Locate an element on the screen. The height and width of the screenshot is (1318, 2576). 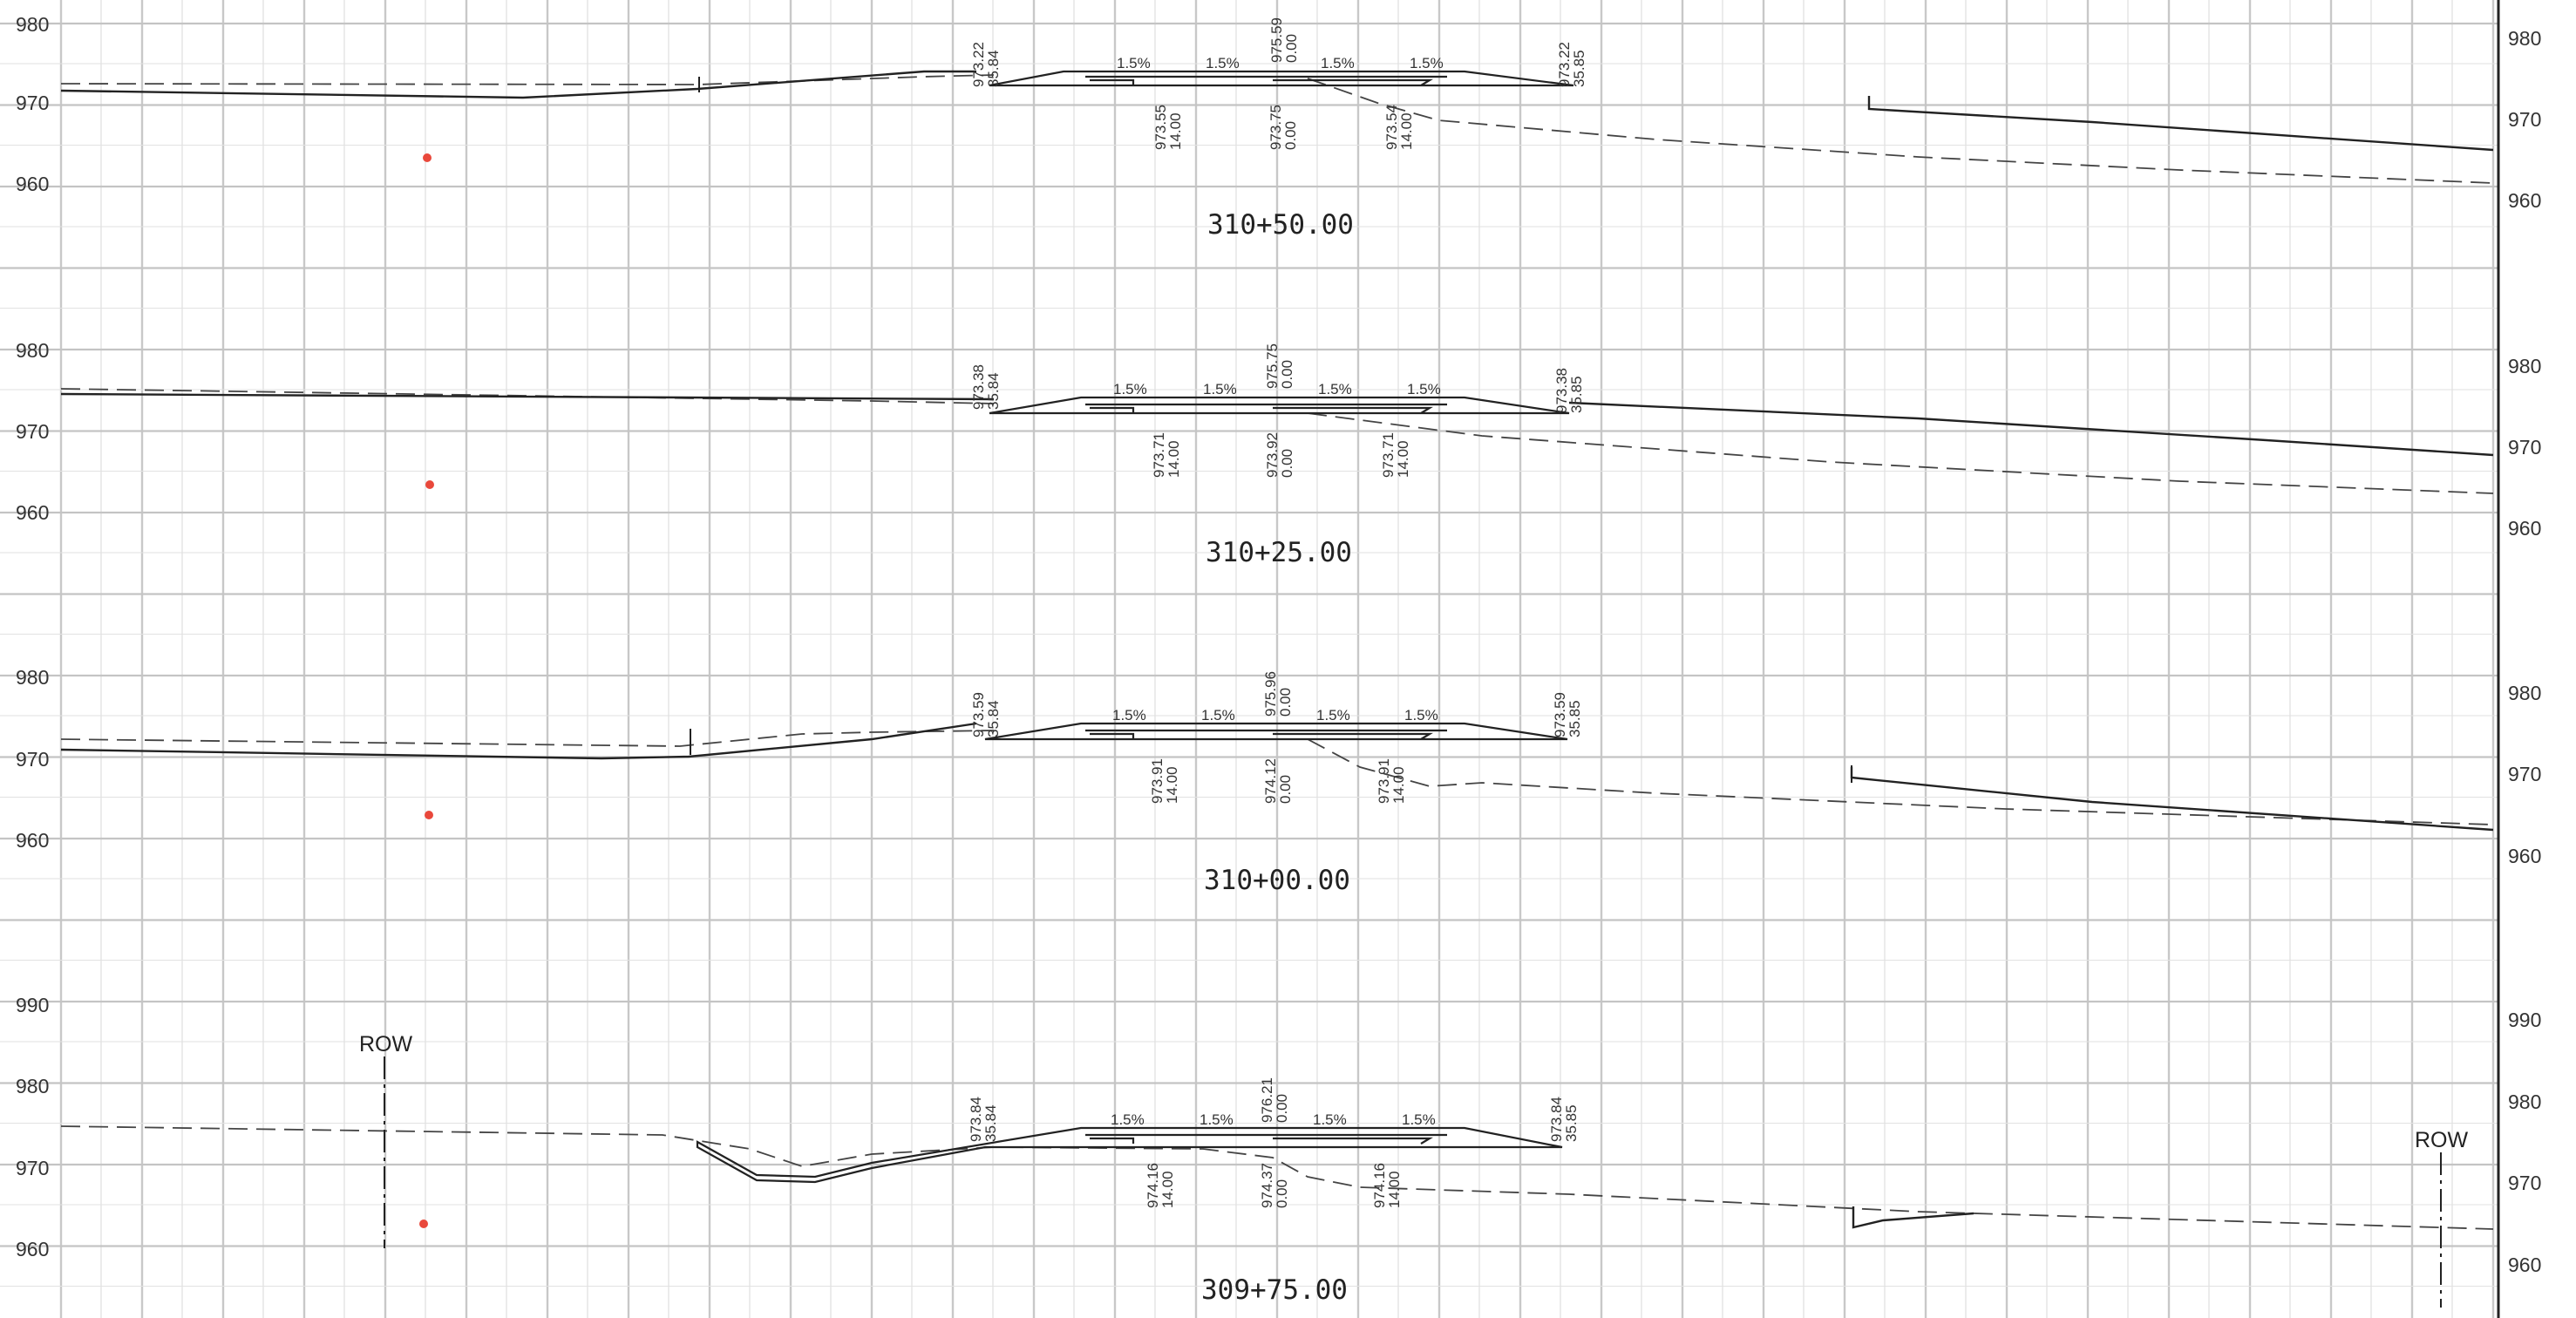
vertical-label-bottom: 974.370.00 is located at coordinates (1274, 1185).